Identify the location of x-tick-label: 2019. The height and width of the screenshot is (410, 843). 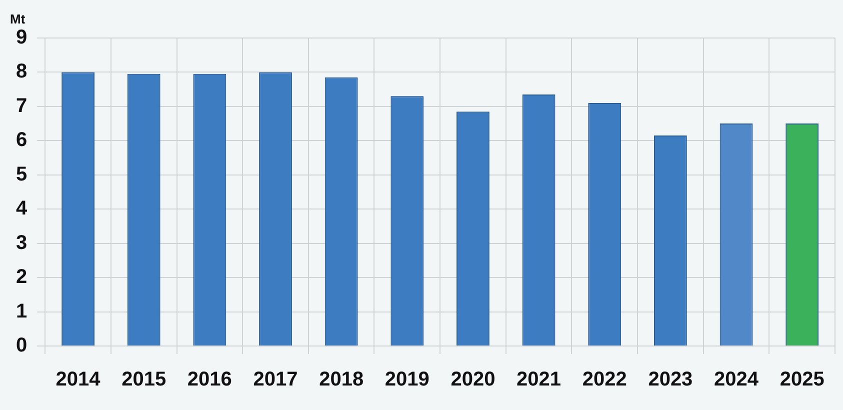
(407, 379).